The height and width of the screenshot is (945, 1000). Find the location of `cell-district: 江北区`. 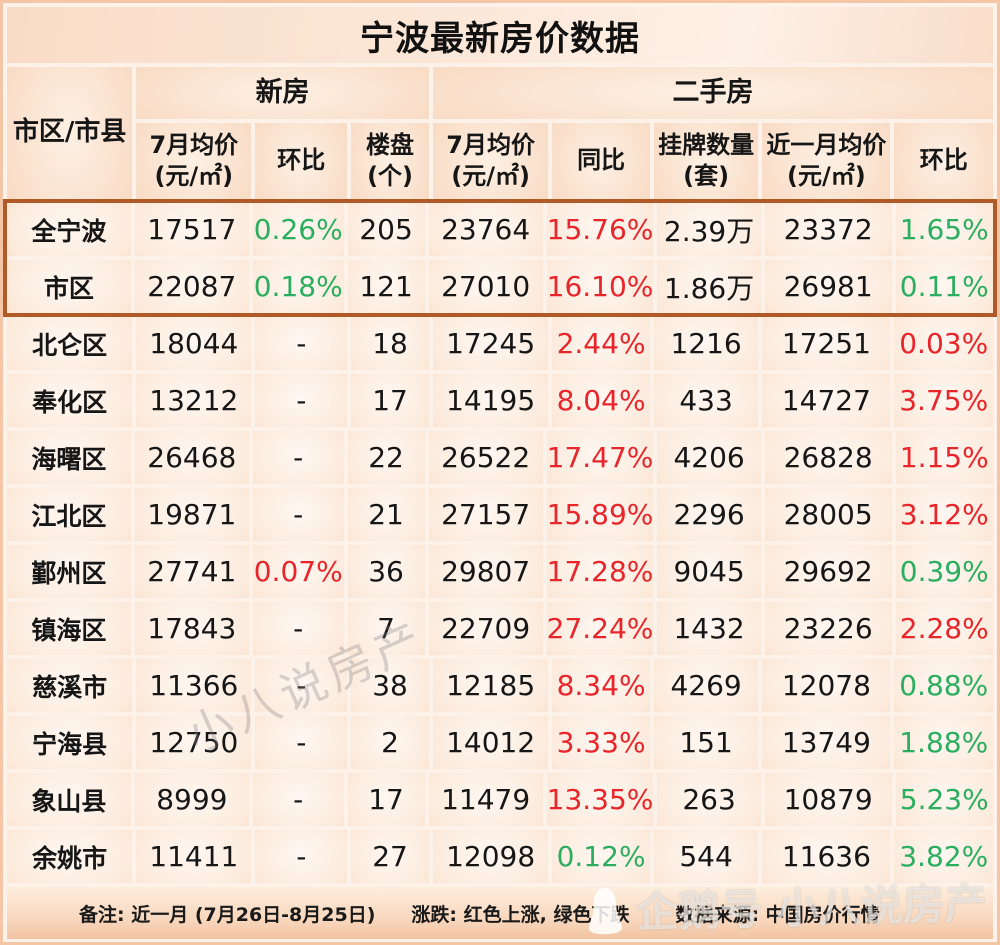

cell-district: 江北区 is located at coordinates (69, 514).